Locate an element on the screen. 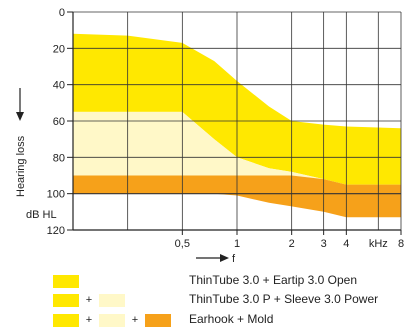 The width and height of the screenshot is (417, 336). x-tick-label: 2 is located at coordinates (292, 244).